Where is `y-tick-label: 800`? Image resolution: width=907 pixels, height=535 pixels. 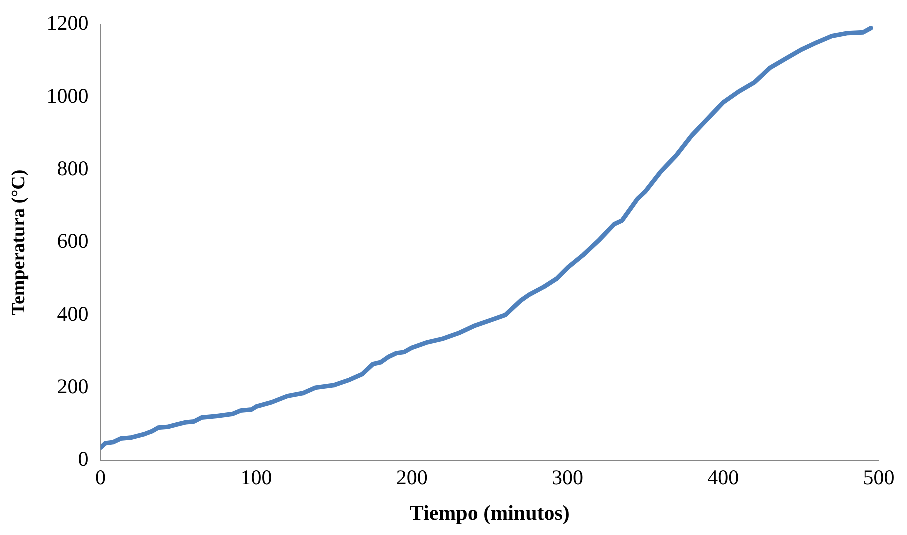 y-tick-label: 800 is located at coordinates (73, 168).